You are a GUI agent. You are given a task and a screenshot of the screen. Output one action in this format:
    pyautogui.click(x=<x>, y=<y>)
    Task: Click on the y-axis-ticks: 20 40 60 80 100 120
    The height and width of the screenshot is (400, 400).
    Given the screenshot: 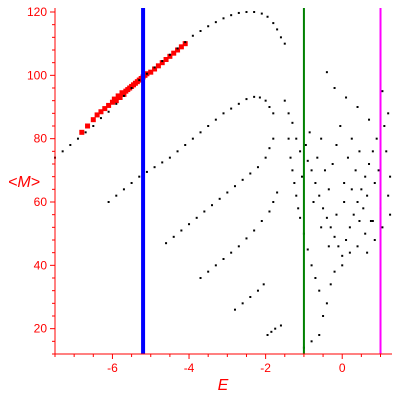 What is the action you would take?
    pyautogui.click(x=41, y=180)
    